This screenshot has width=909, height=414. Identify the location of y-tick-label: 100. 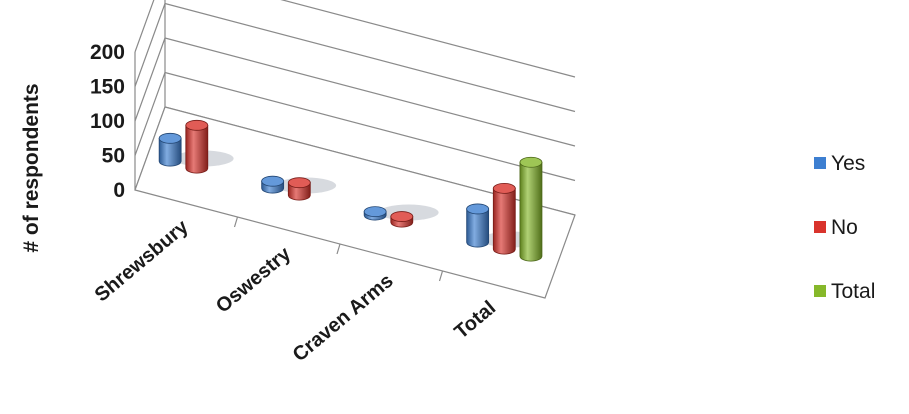
(107, 121).